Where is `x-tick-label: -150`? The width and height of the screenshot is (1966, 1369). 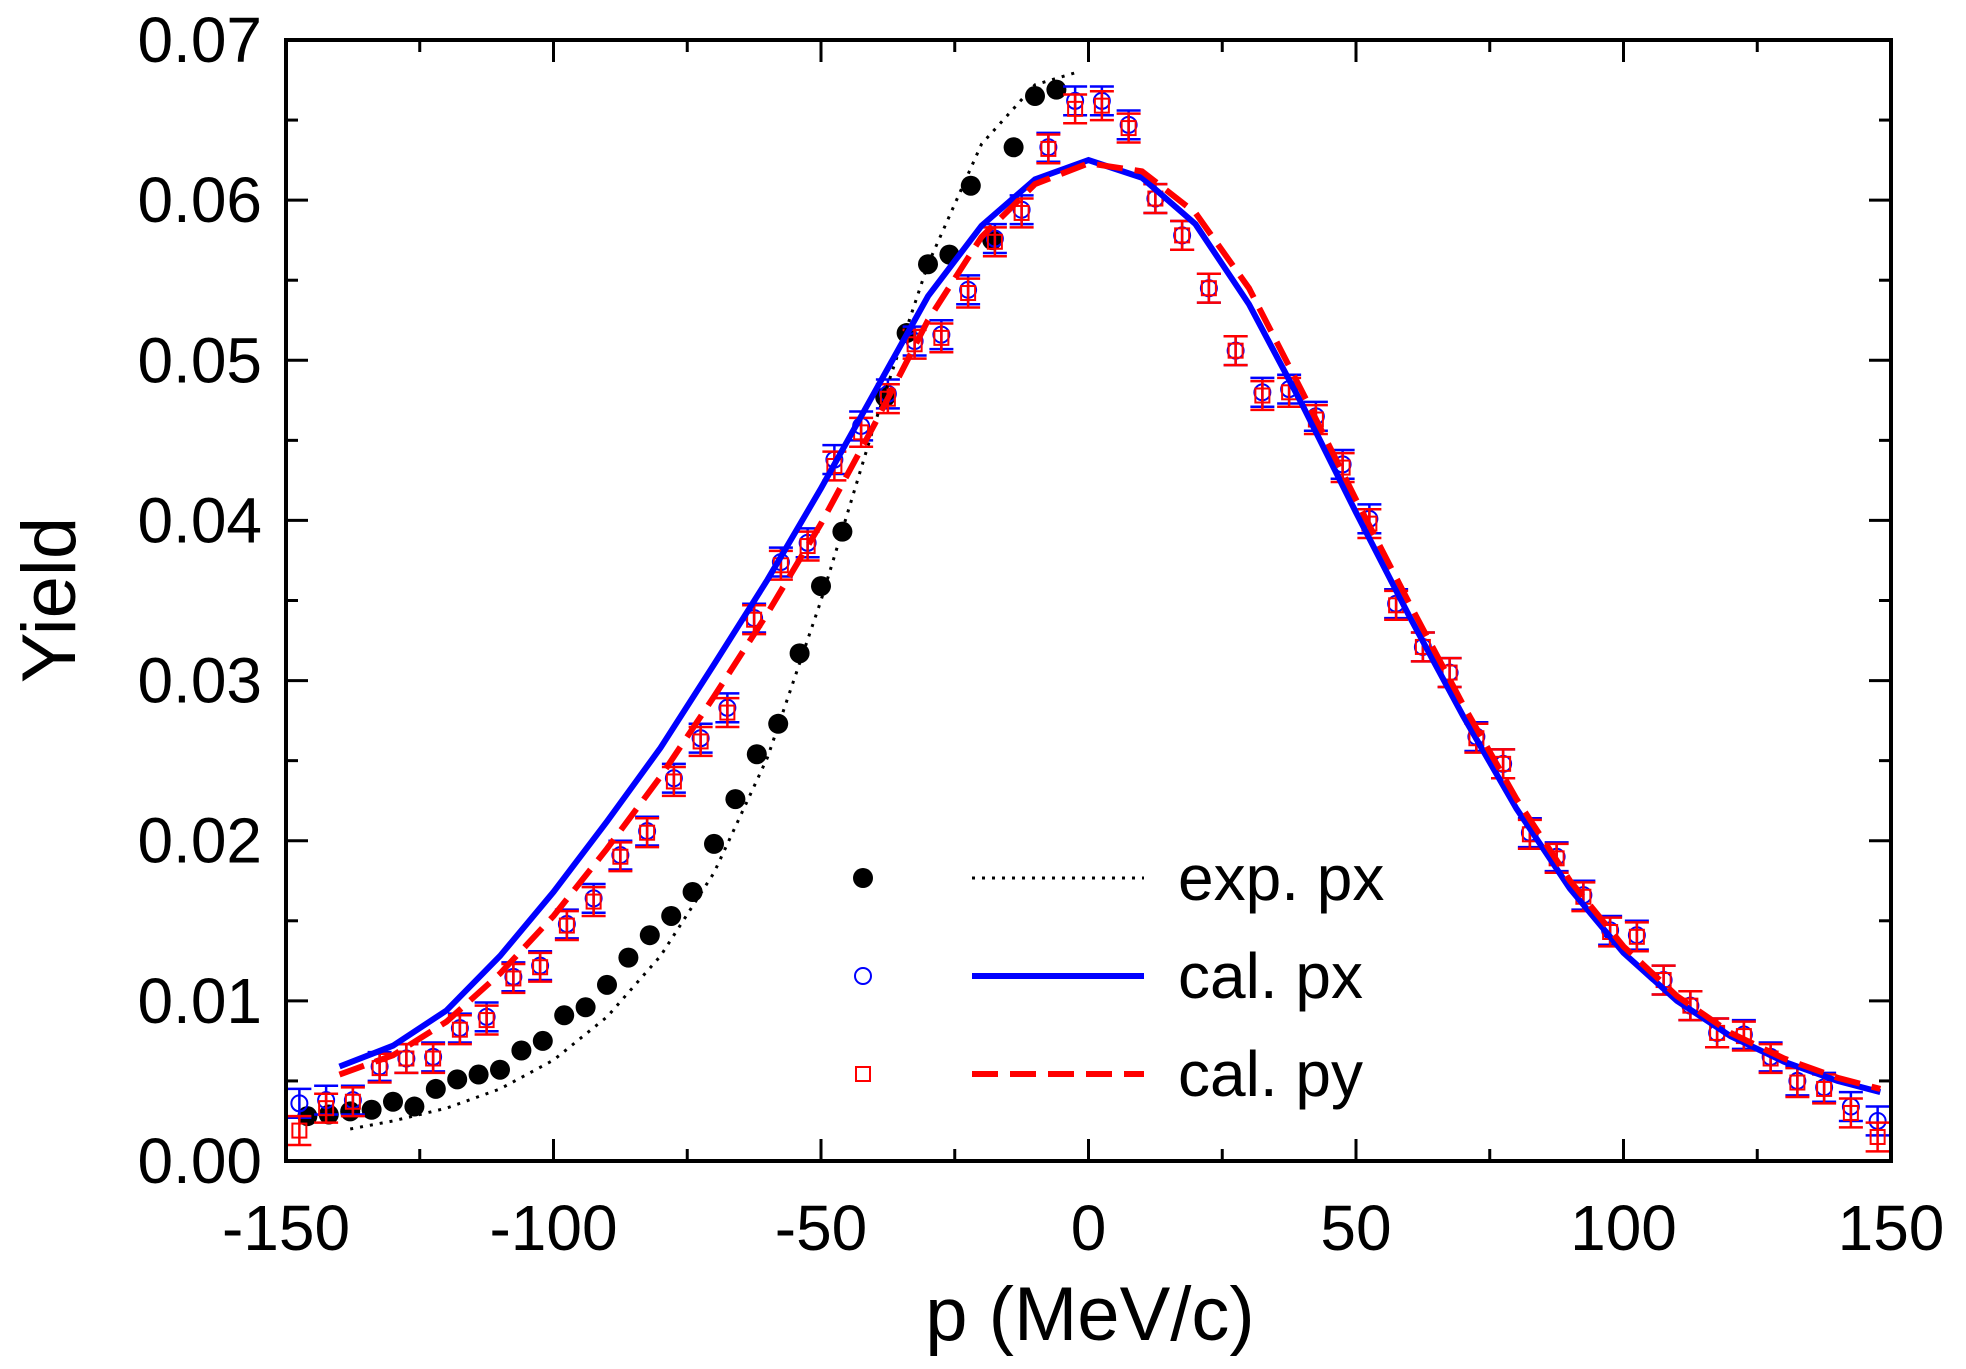
x-tick-label: -150 is located at coordinates (286, 1228).